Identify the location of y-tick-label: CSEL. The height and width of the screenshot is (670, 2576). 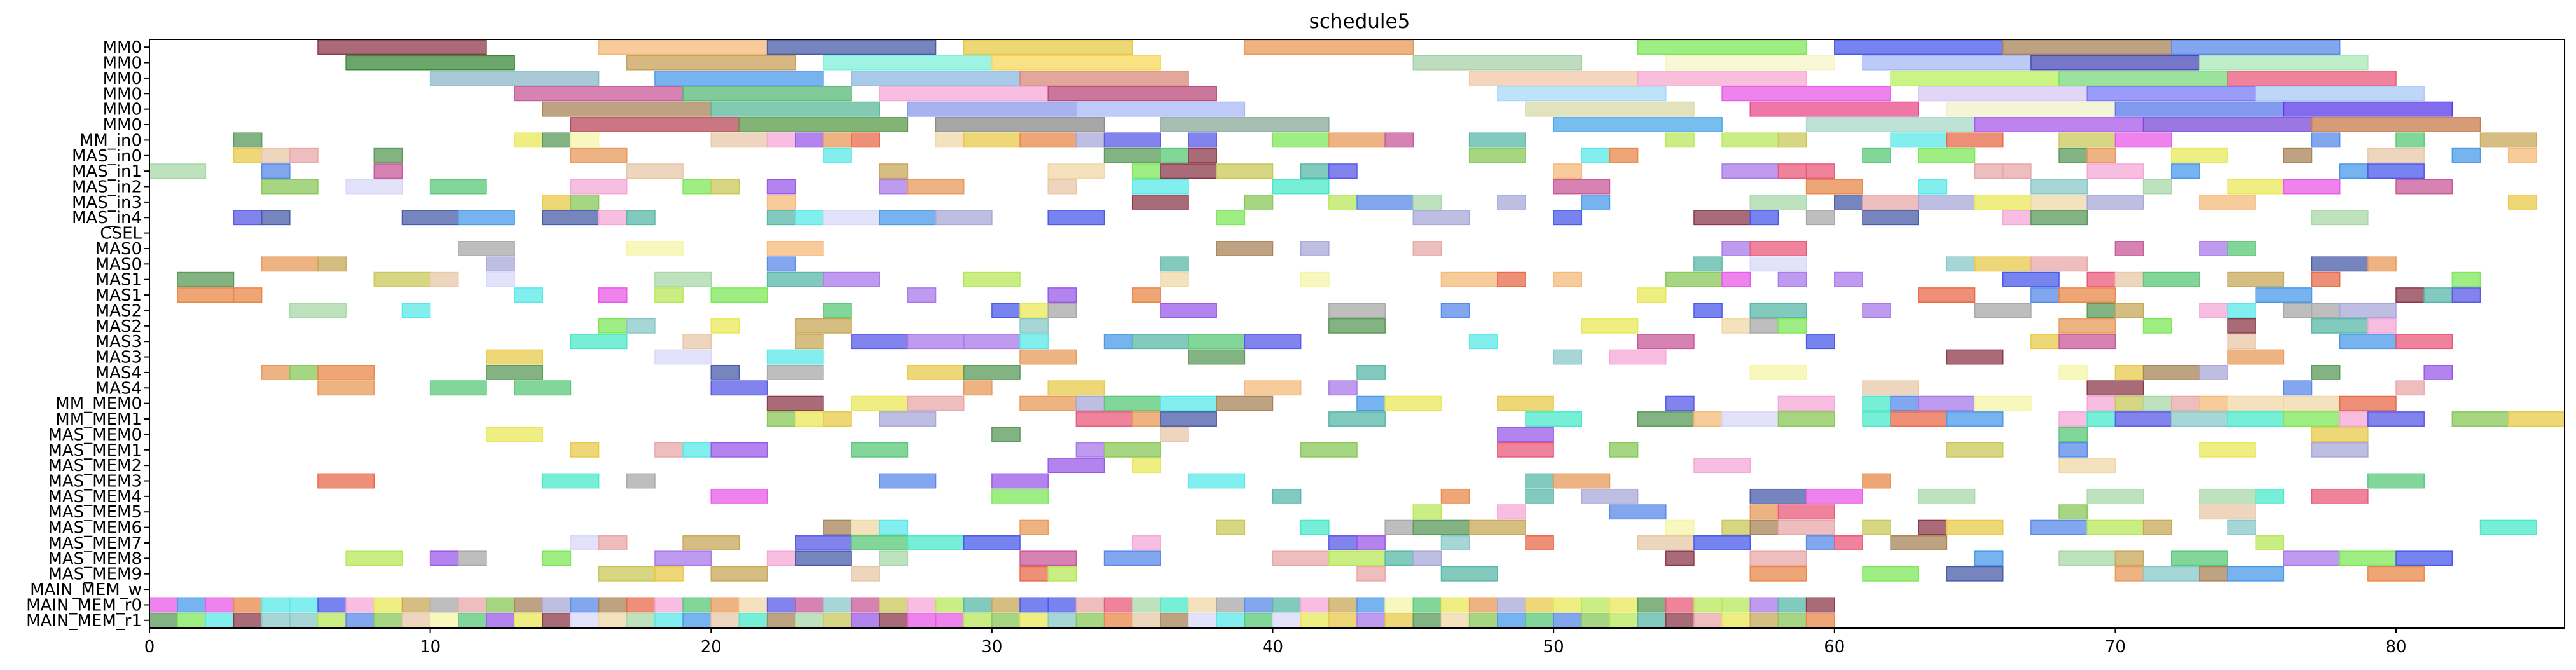
(121, 233).